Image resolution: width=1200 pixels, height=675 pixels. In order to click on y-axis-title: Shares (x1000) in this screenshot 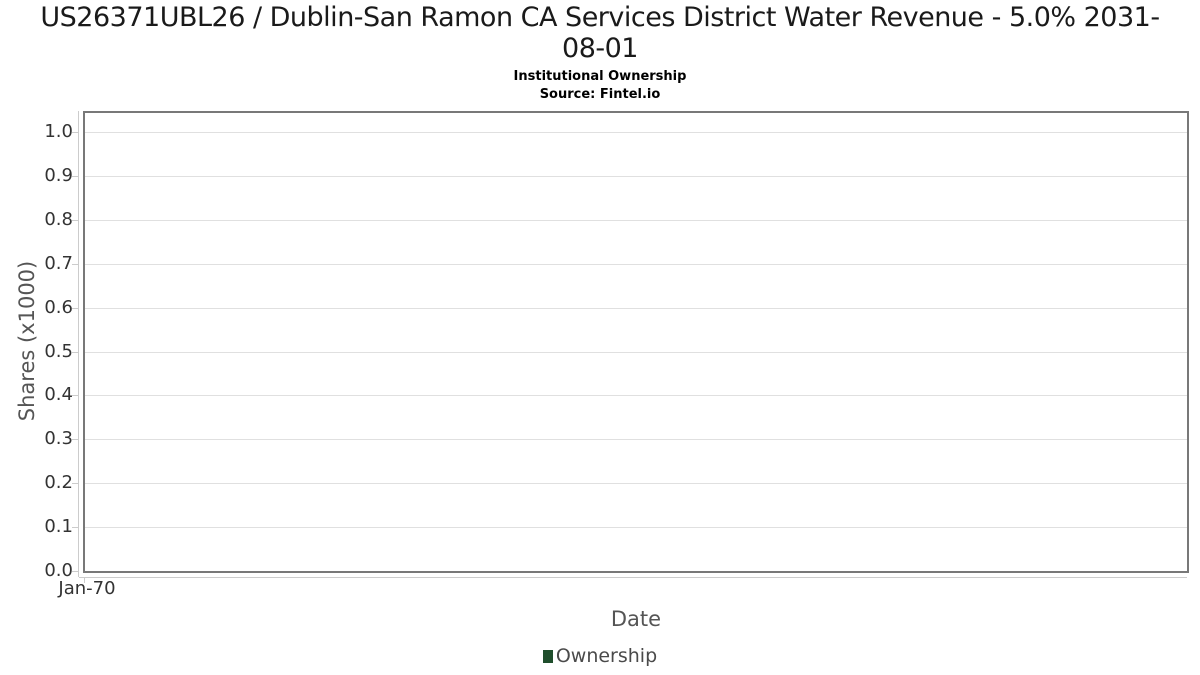, I will do `click(27, 341)`.